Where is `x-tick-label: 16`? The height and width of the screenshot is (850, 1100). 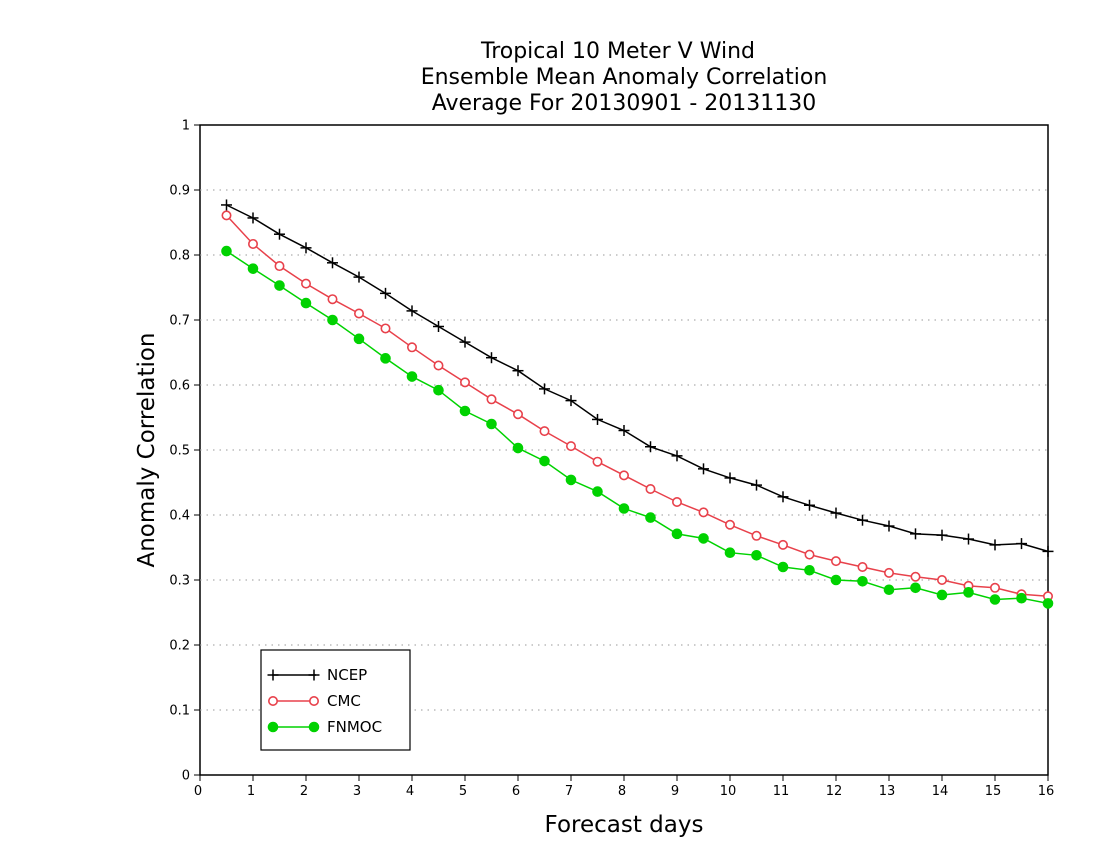
x-tick-label: 16 is located at coordinates (1046, 791).